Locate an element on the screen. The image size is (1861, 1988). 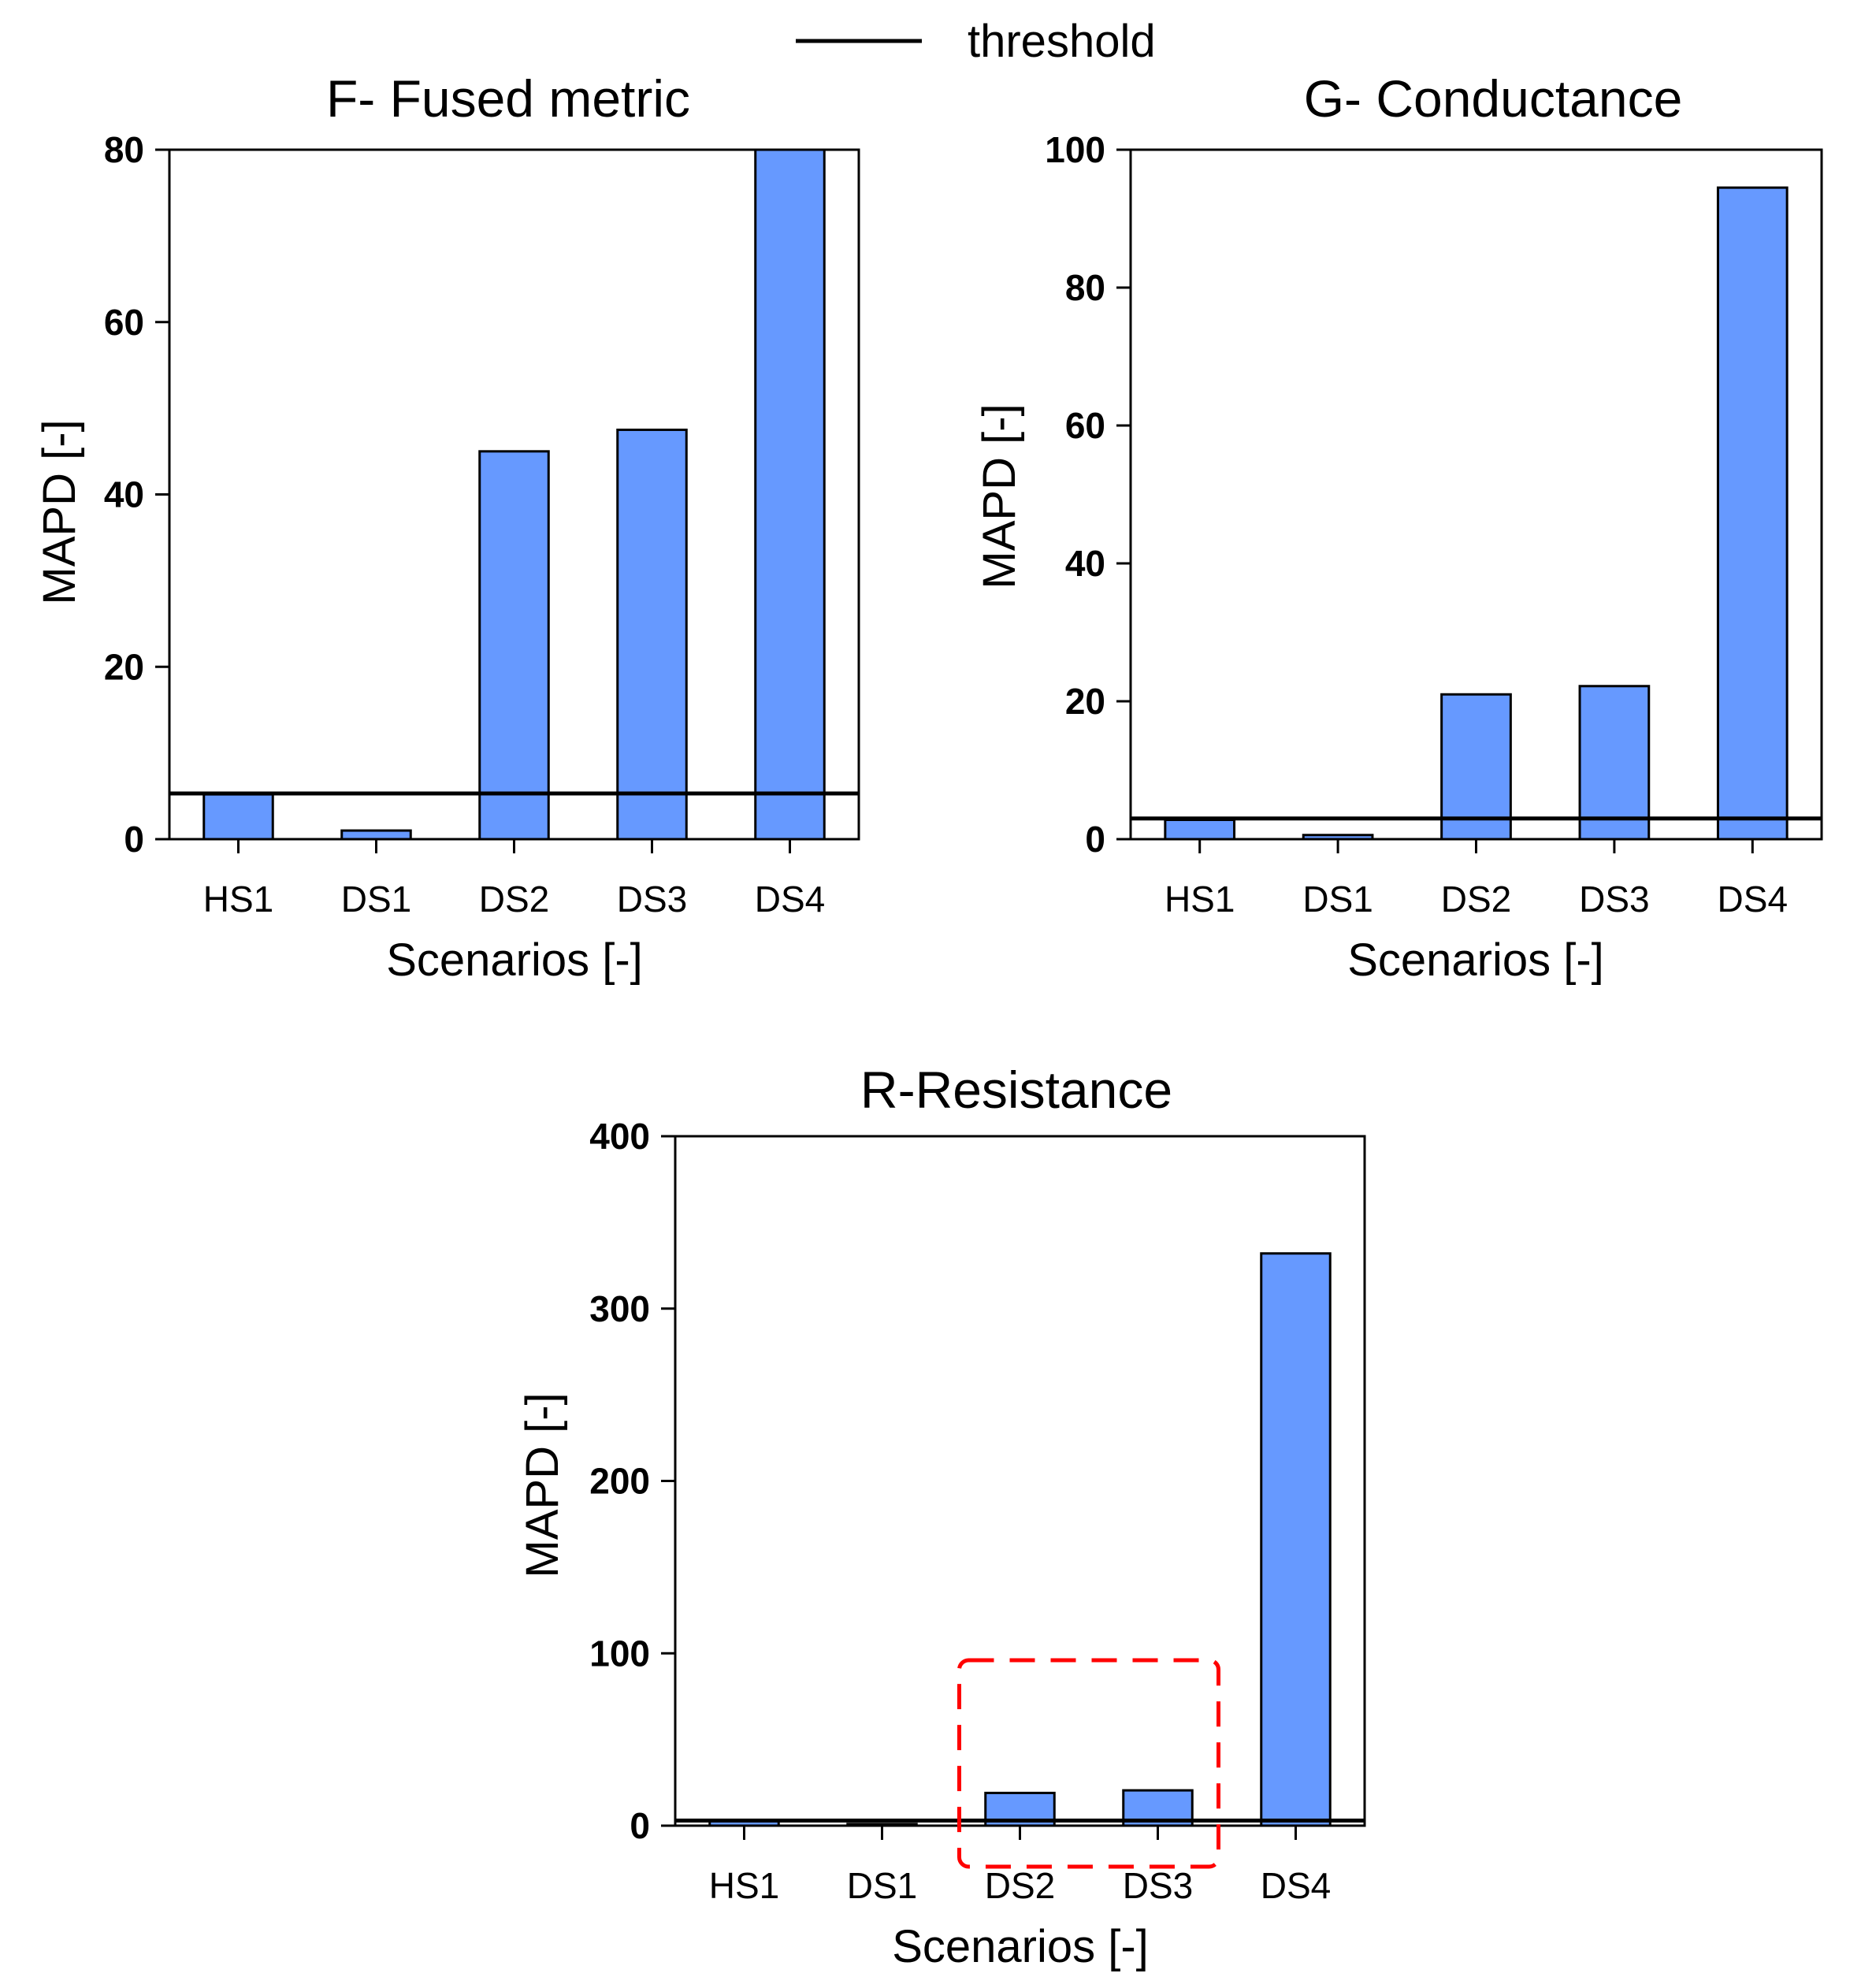
y-tick-label: 300 is located at coordinates (619, 1308).